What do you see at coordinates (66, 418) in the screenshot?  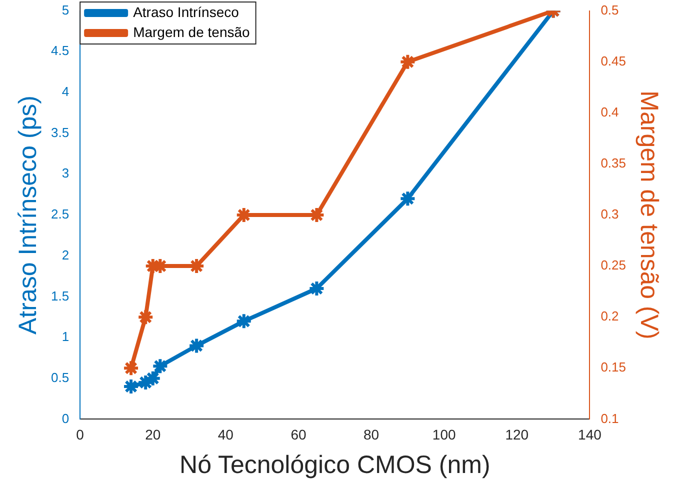 I see `y-tick-label: 0` at bounding box center [66, 418].